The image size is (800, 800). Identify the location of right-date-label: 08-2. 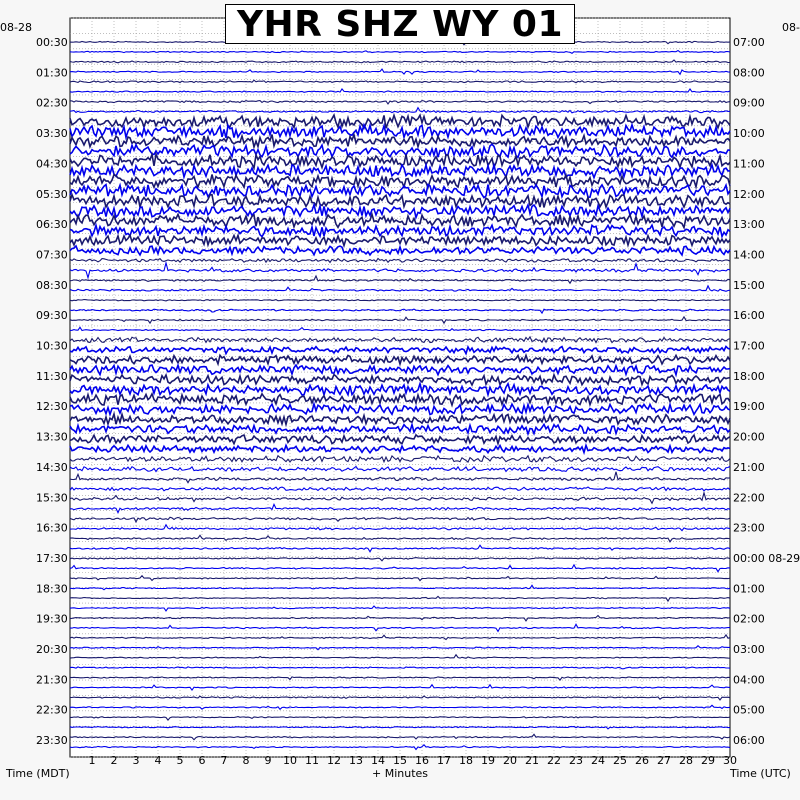
(791, 27).